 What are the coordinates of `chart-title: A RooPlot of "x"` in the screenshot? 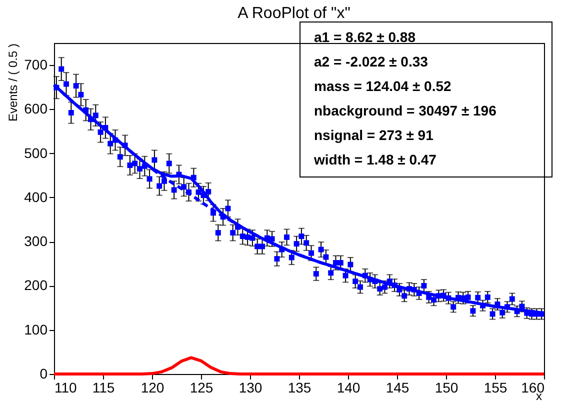 It's located at (294, 13).